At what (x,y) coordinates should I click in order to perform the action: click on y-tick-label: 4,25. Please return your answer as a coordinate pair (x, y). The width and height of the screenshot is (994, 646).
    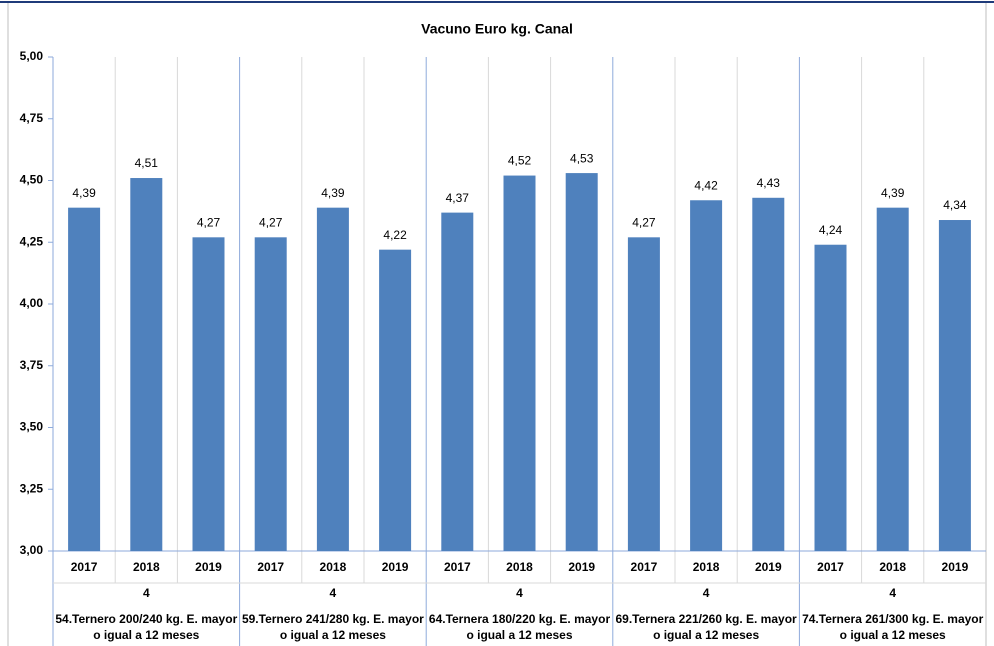
    Looking at the image, I should click on (32, 241).